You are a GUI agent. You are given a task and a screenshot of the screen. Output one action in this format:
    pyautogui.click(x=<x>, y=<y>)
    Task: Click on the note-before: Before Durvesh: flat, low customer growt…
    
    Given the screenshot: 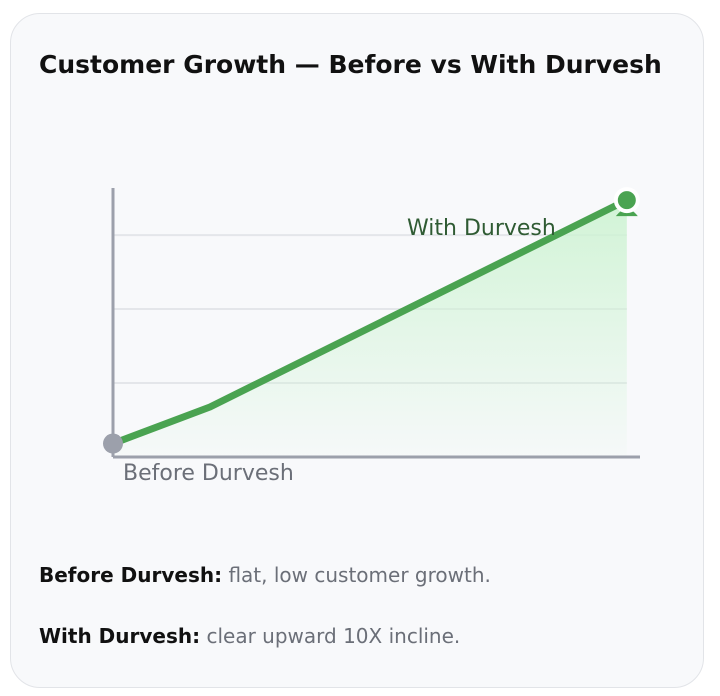 What is the action you would take?
    pyautogui.click(x=265, y=575)
    